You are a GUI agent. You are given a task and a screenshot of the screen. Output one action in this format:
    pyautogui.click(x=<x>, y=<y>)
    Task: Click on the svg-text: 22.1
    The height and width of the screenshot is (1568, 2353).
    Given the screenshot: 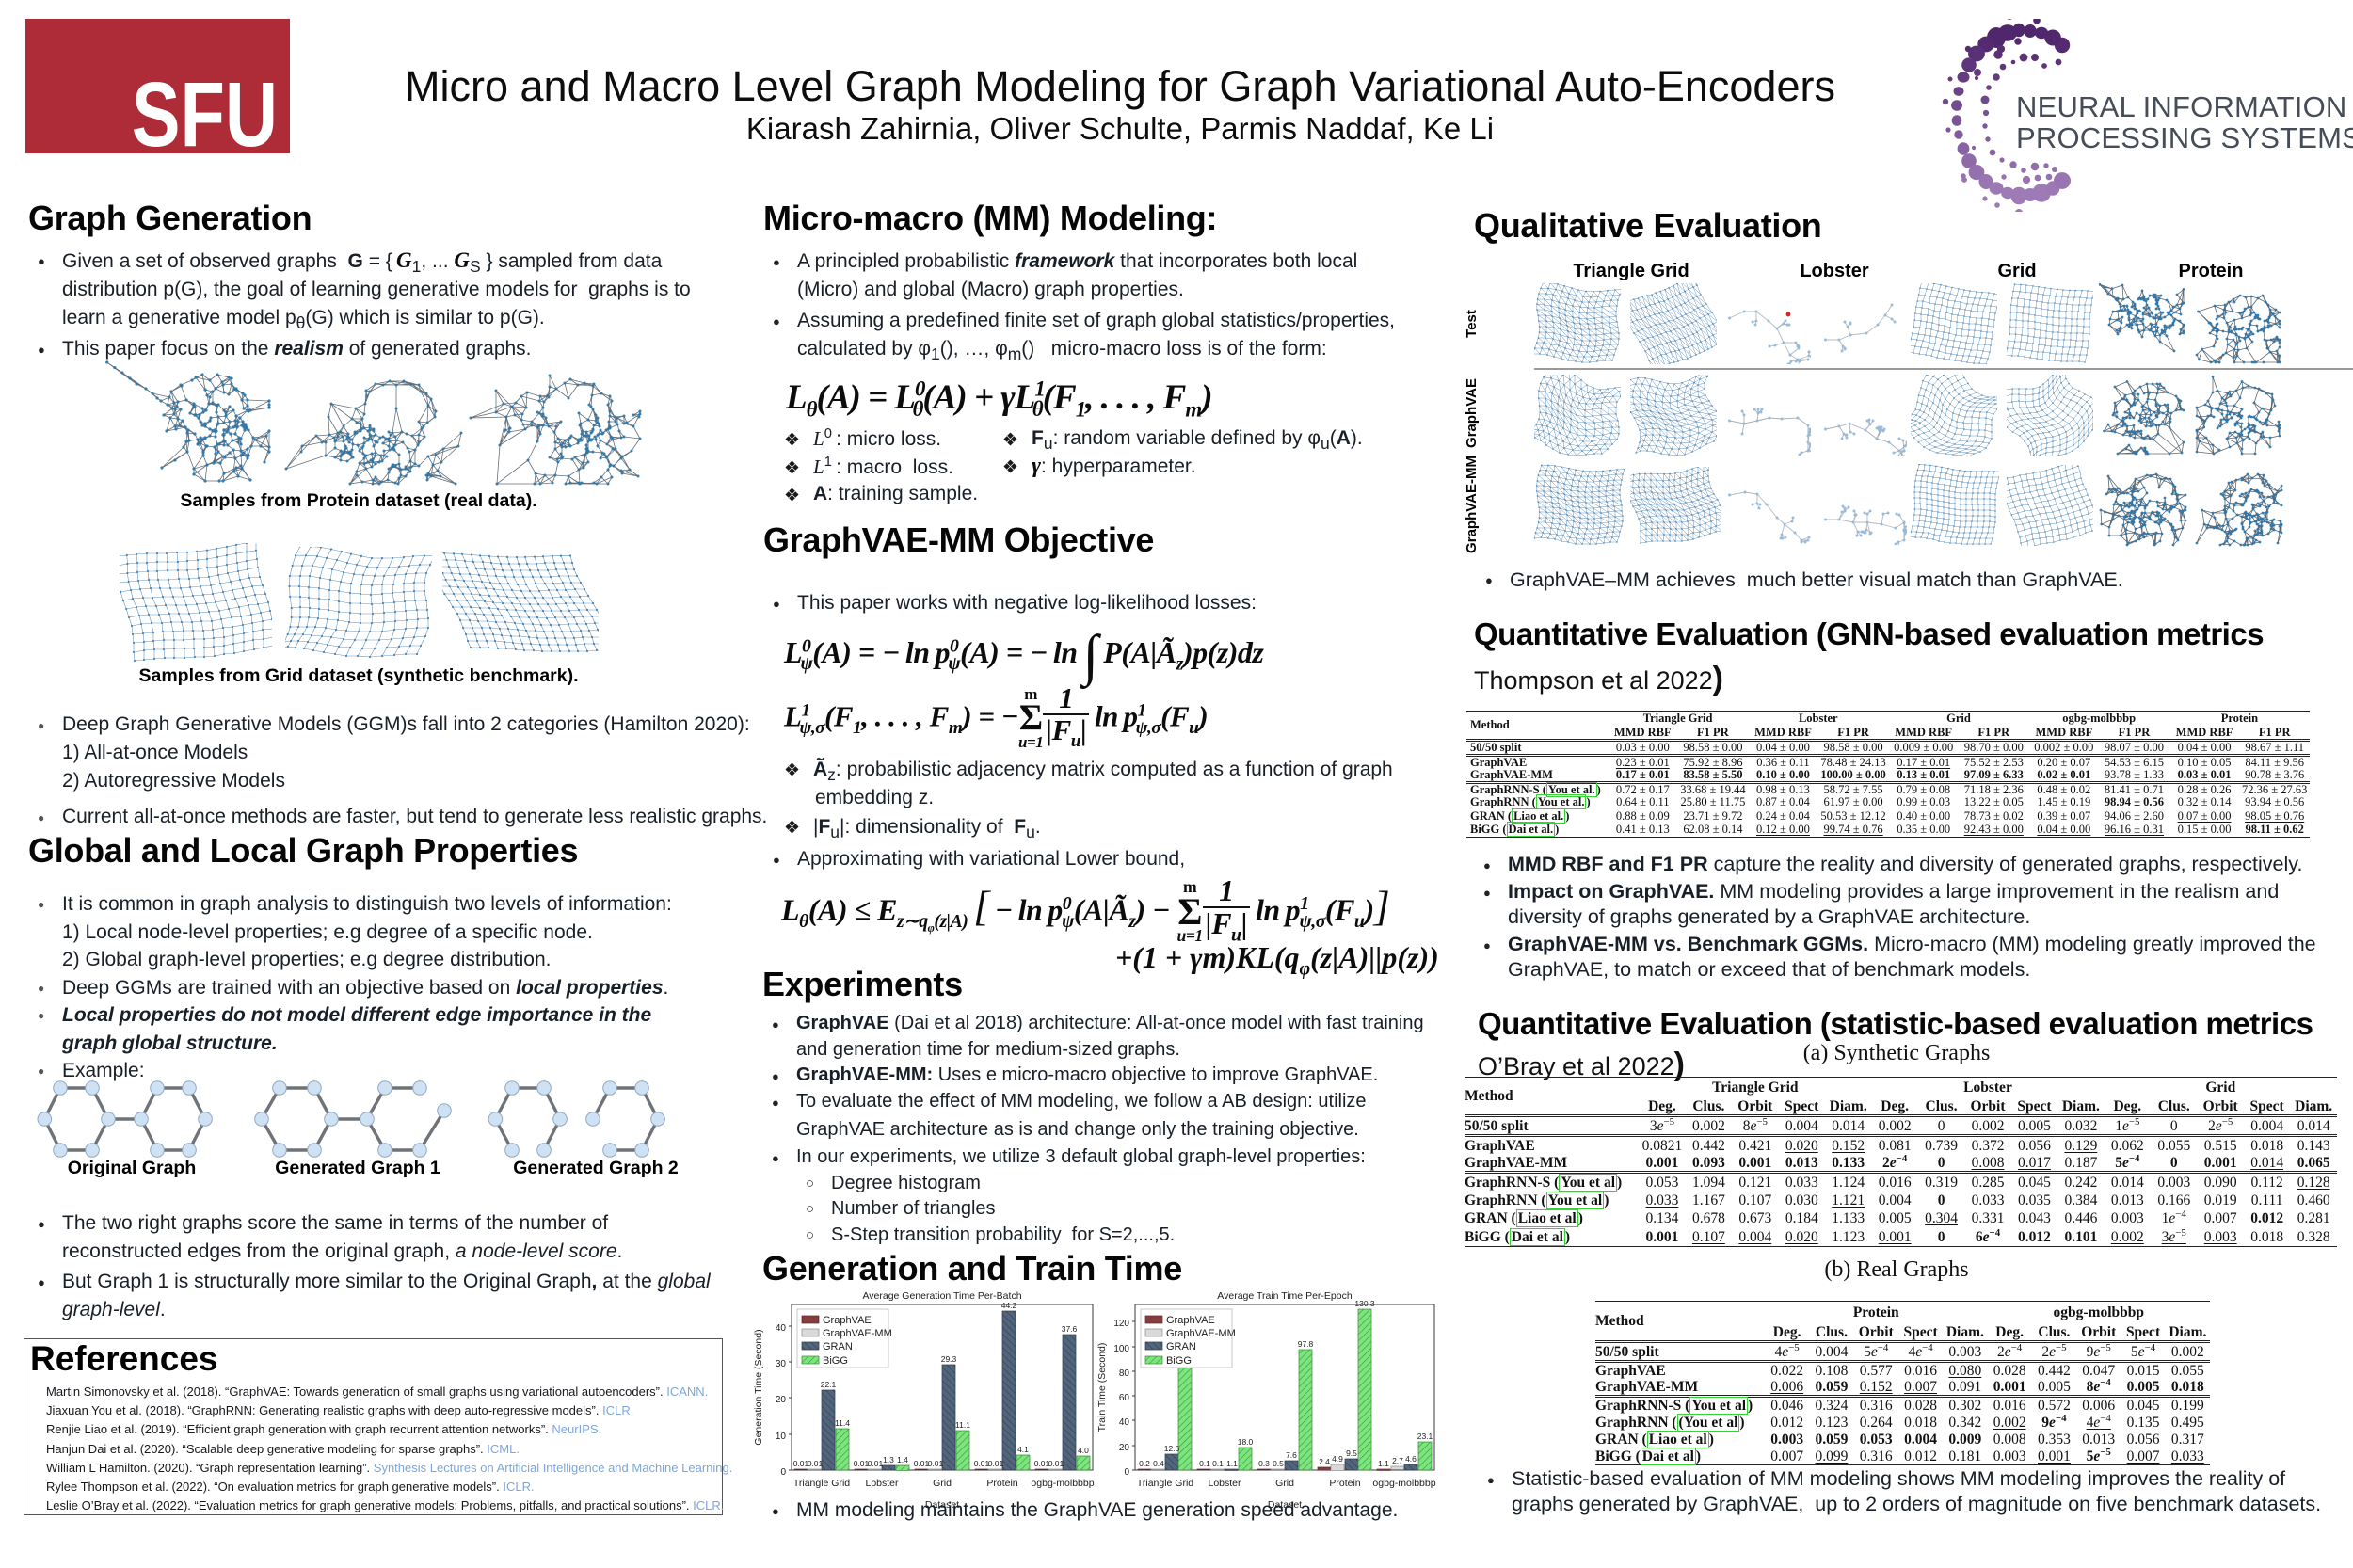 What is the action you would take?
    pyautogui.click(x=829, y=1384)
    